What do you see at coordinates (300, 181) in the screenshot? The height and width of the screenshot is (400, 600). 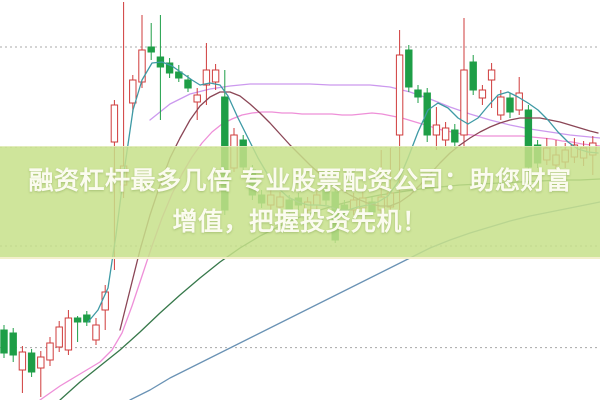 I see `banner-text-line1: 融资杠杆最多几倍 专业股票配资公司：助您财富` at bounding box center [300, 181].